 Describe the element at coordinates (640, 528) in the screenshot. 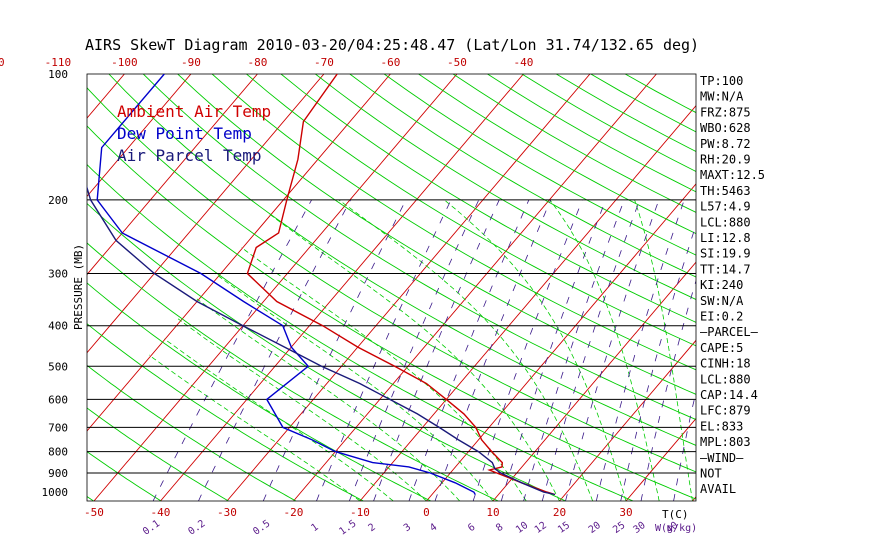

I see `mixing-ratio-label: 30` at that location.